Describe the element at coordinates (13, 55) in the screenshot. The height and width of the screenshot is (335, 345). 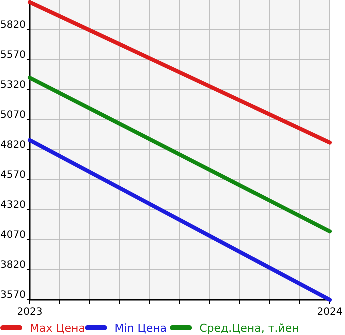
I see `y-tick-label: 5570` at that location.